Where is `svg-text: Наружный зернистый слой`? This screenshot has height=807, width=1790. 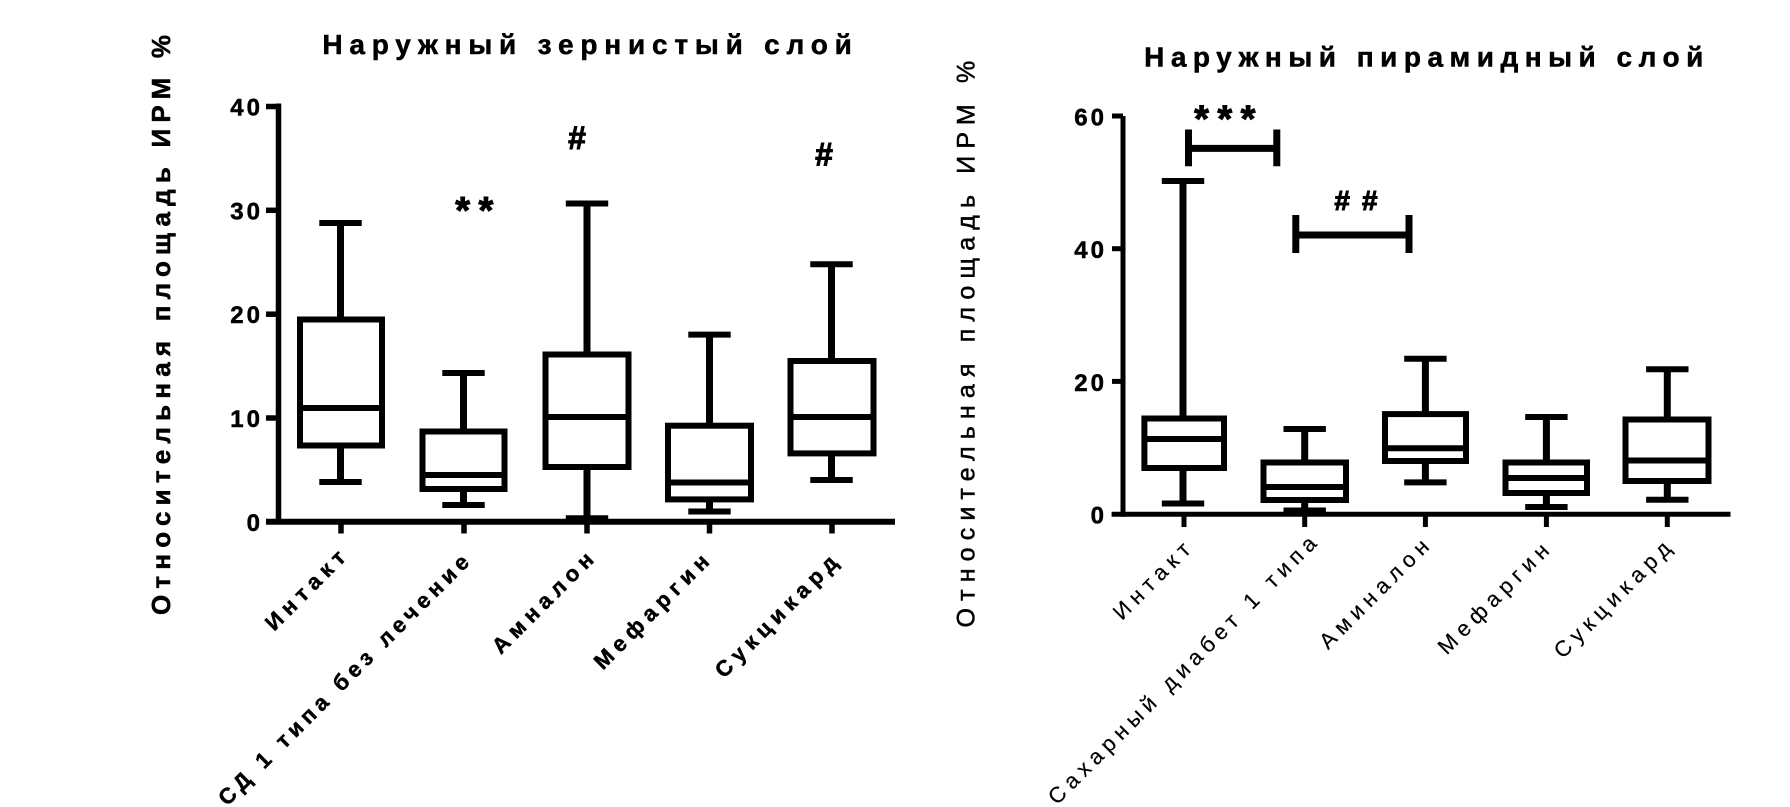
svg-text: Наружный зернистый слой is located at coordinates (590, 44).